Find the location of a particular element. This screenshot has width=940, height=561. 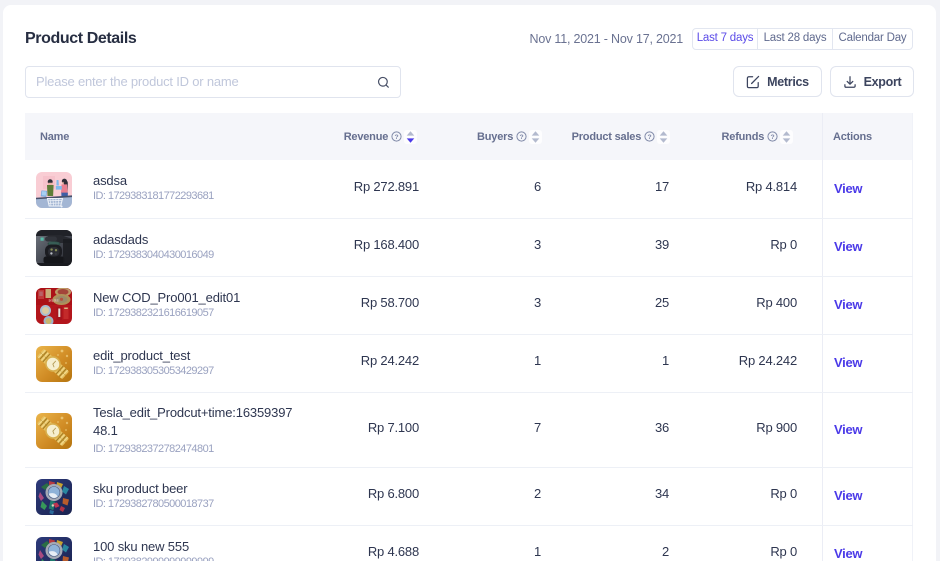

svg-text: 新年快乐 is located at coordinates (54, 301).